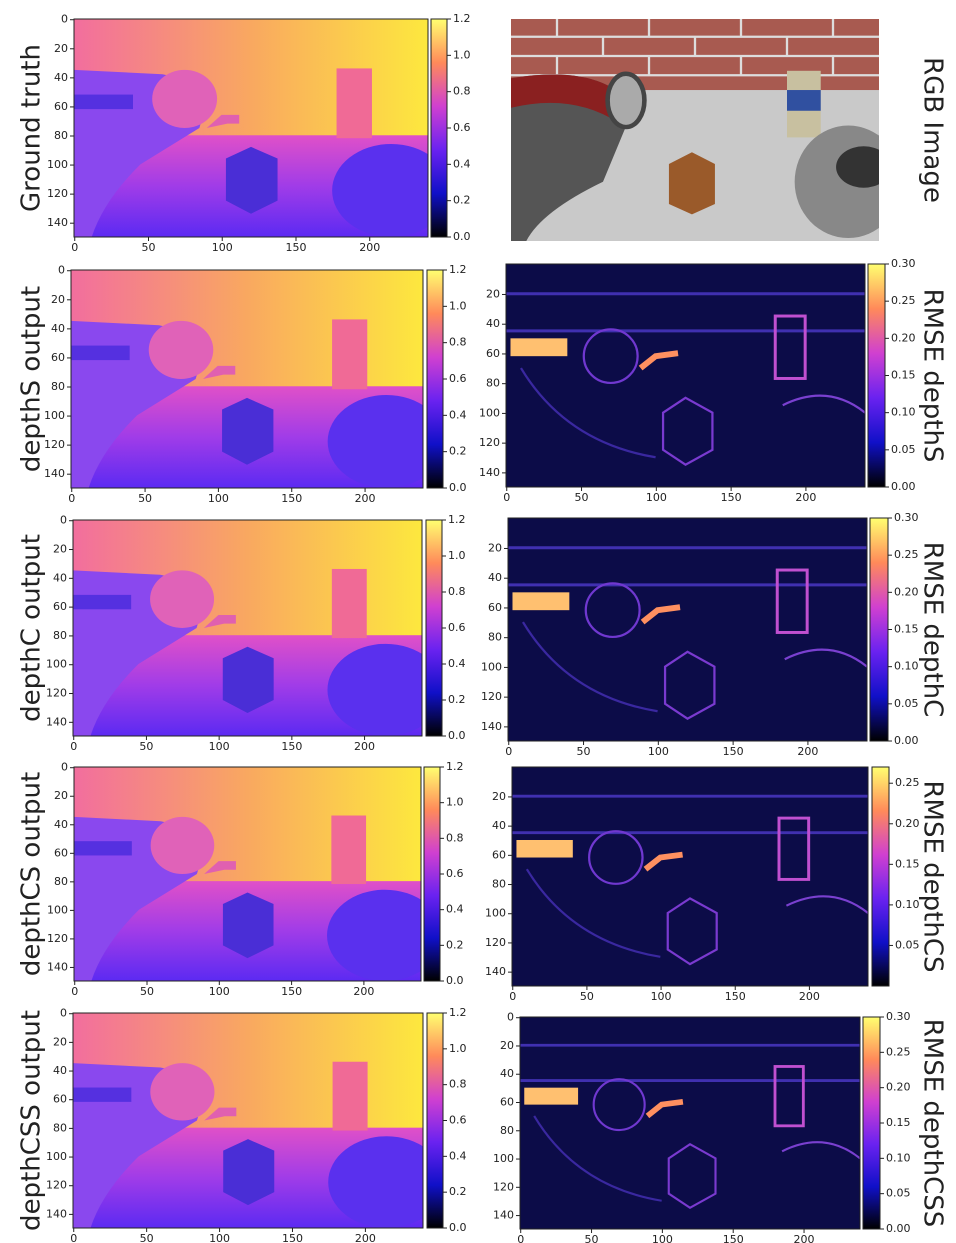 Image resolution: width=956 pixels, height=1243 pixels. What do you see at coordinates (706, 130) in the screenshot?
I see `rgb-image` at bounding box center [706, 130].